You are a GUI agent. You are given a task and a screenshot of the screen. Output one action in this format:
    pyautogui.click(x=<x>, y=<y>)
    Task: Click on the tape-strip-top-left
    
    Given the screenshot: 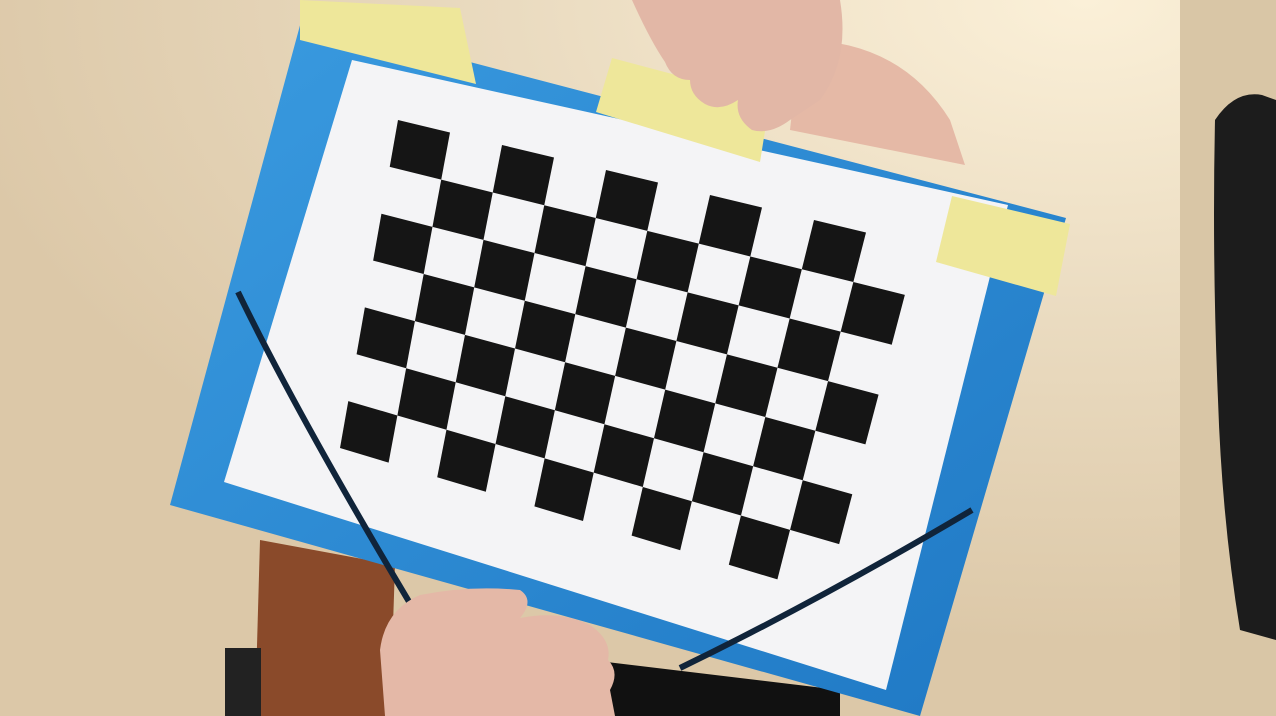 What is the action you would take?
    pyautogui.click(x=388, y=42)
    